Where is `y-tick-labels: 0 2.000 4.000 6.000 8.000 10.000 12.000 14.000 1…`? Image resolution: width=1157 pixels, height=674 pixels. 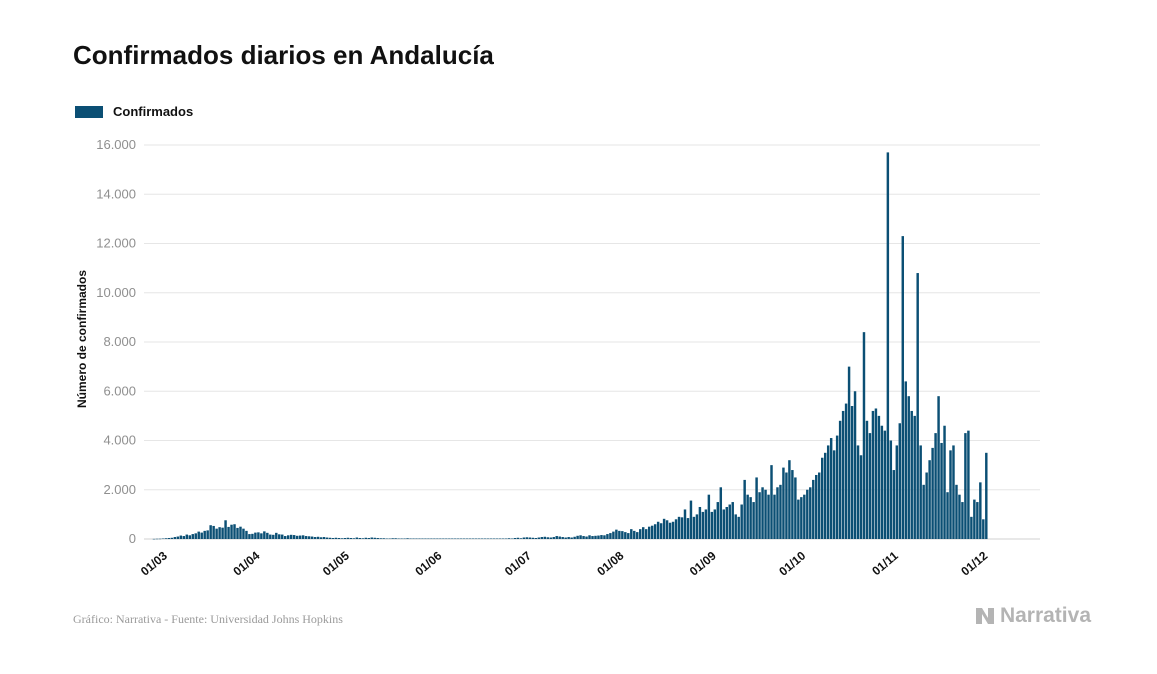 y-tick-labels: 0 2.000 4.000 6.000 8.000 10.000 12.000 14.000 1… is located at coordinates (116, 341).